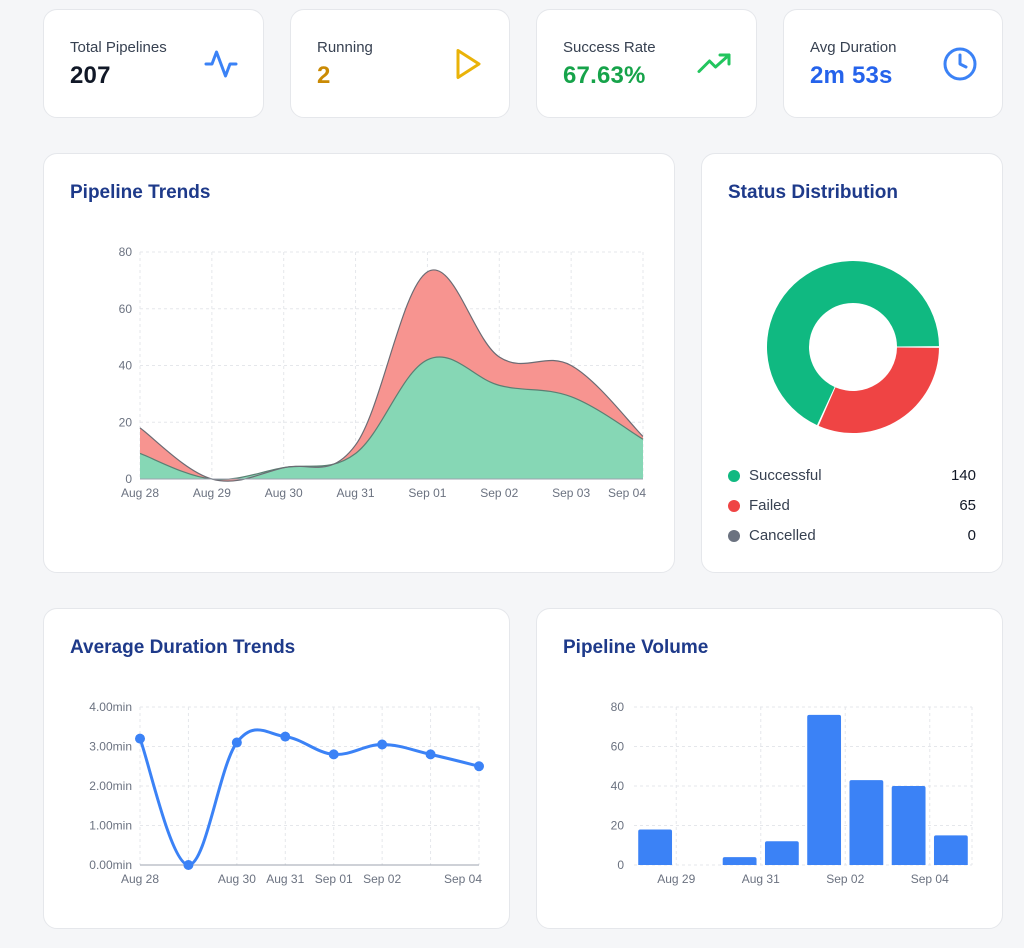 The image size is (1024, 948). Describe the element at coordinates (609, 47) in the screenshot. I see `stat-label: Success Rate` at that location.